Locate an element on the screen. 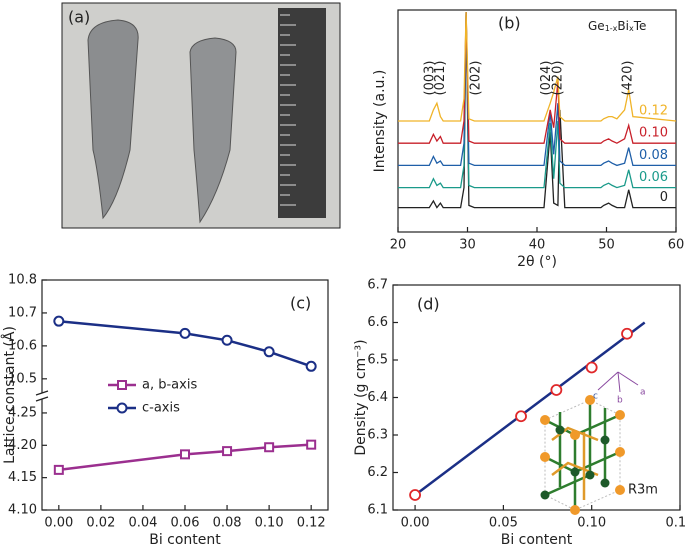 The height and width of the screenshot is (547, 685). series-label: 0.08 is located at coordinates (653, 155).